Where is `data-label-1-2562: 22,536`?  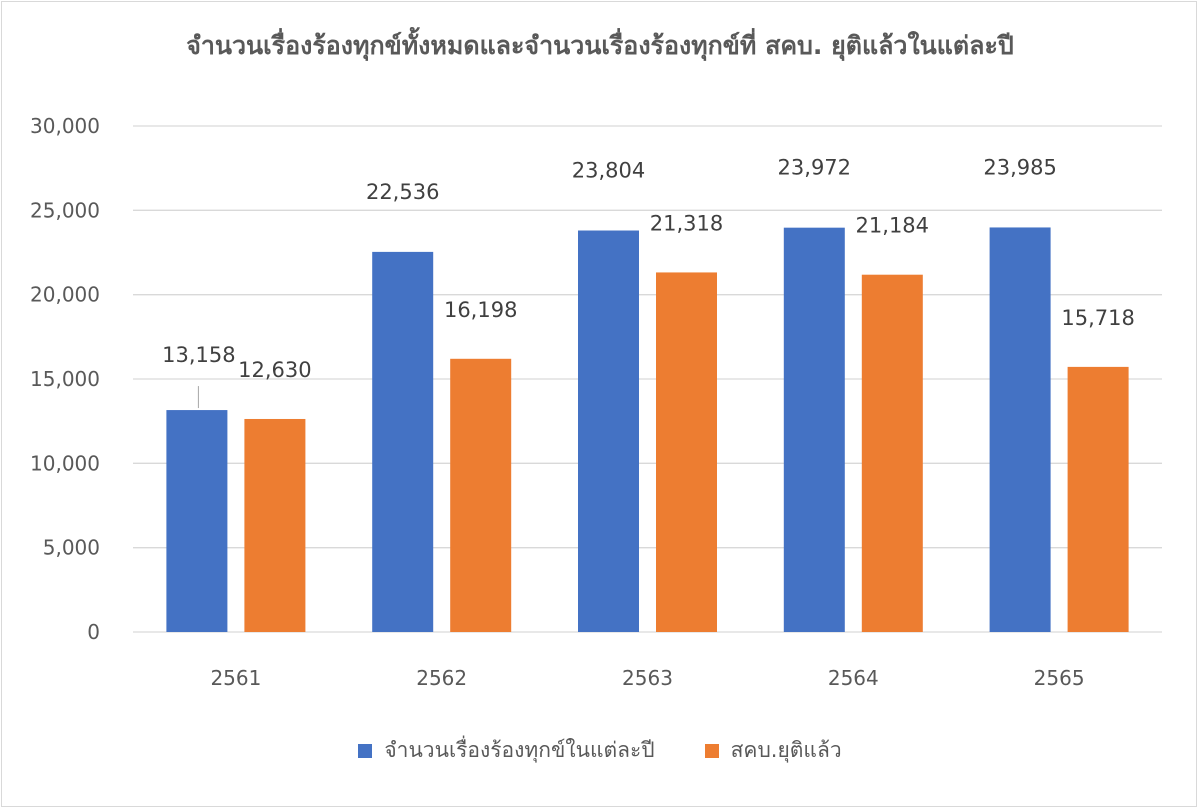 data-label-1-2562: 22,536 is located at coordinates (402, 192).